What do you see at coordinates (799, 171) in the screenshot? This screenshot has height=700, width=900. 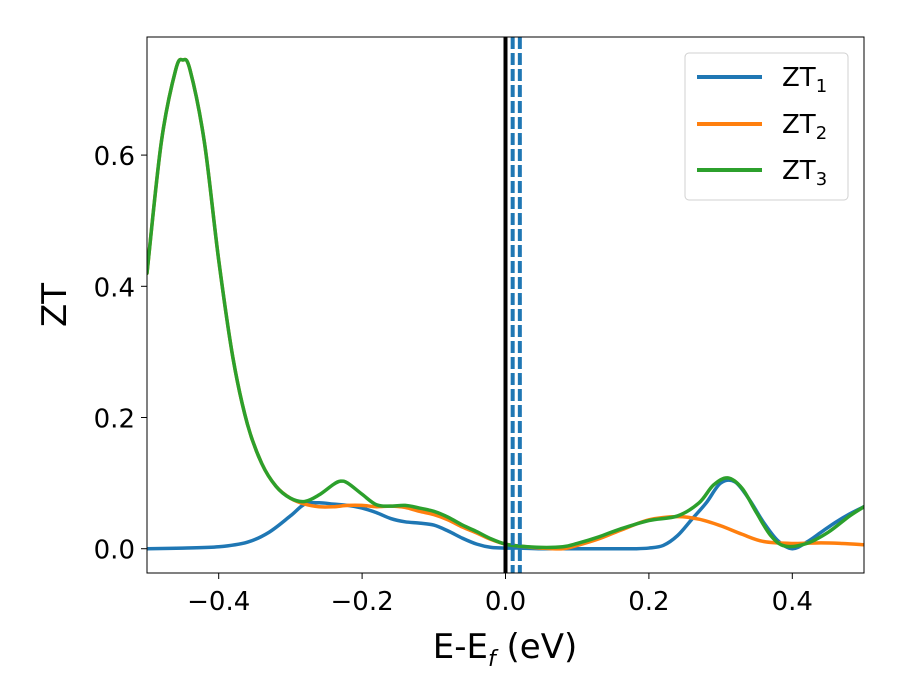 I see `legend-label-zt3-main: ZT` at bounding box center [799, 171].